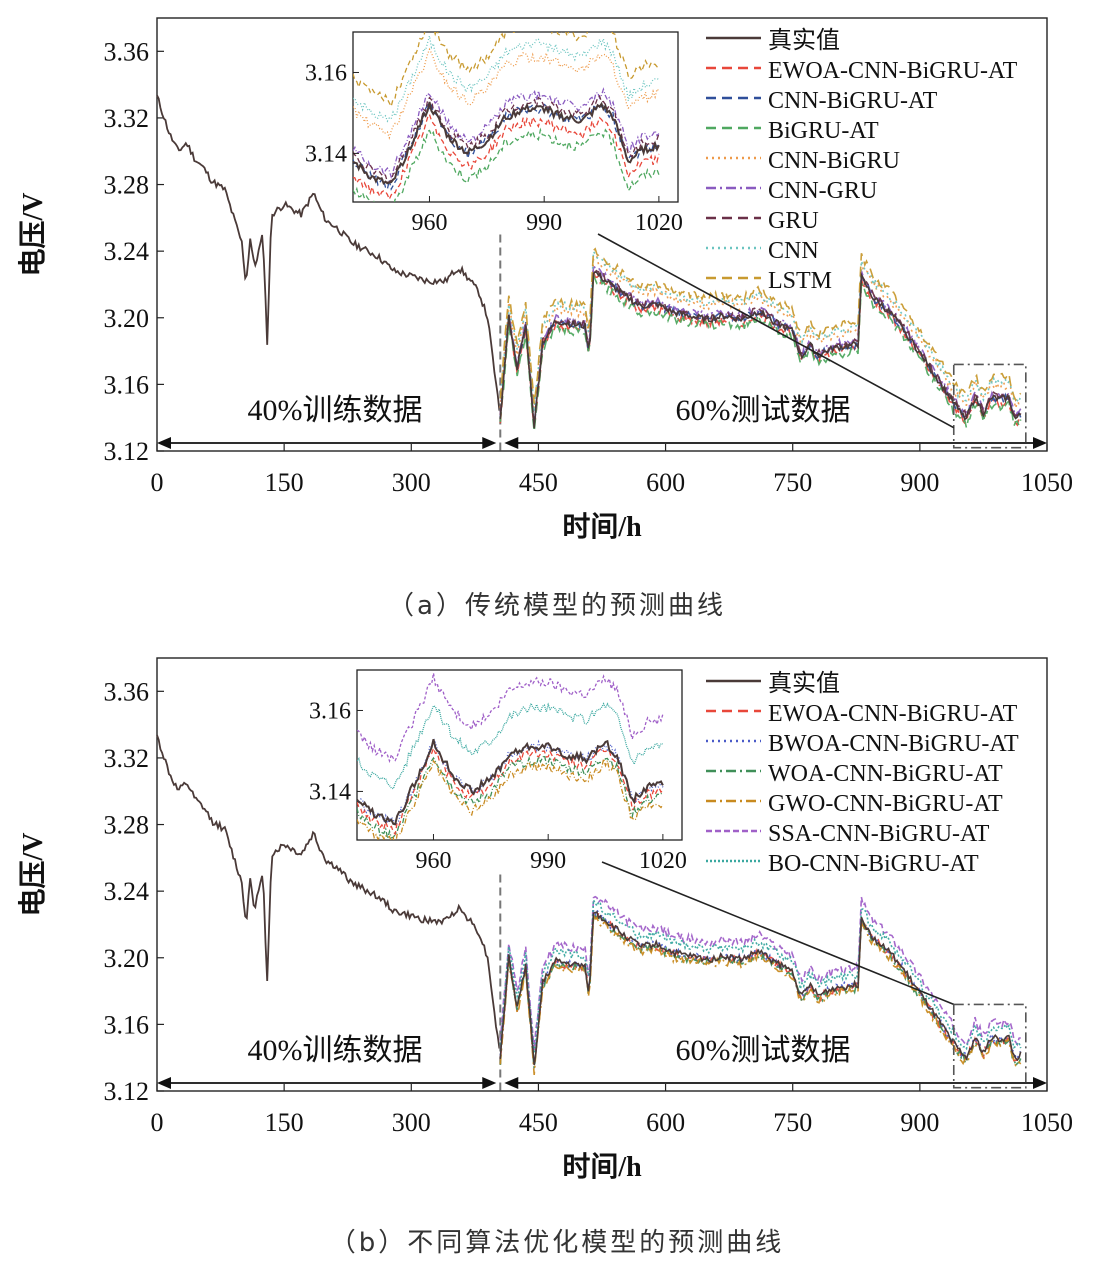 This screenshot has height=1275, width=1114. I want to click on series-line-BiGRU-AT, so click(760, 353).